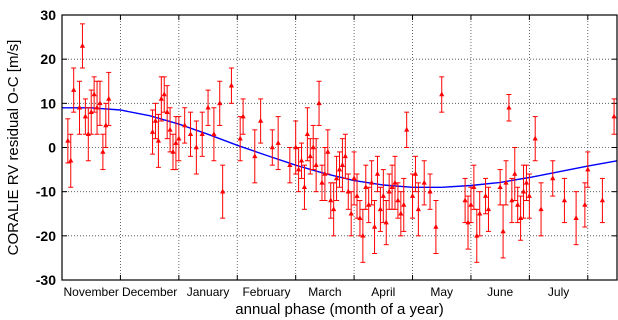  I want to click on y-axis-title: CORALIE RV residual O-C [m/s], so click(13, 148).